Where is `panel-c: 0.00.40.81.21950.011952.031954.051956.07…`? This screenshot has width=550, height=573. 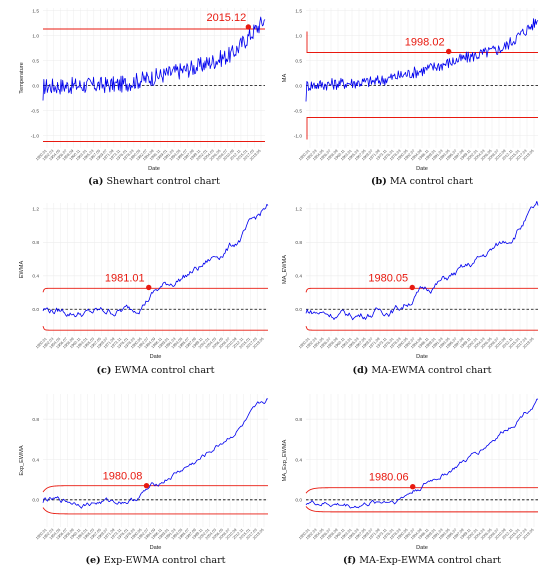
panel-c: 0.00.40.81.21950.011952.031954.051956.07… is located at coordinates (144, 289).